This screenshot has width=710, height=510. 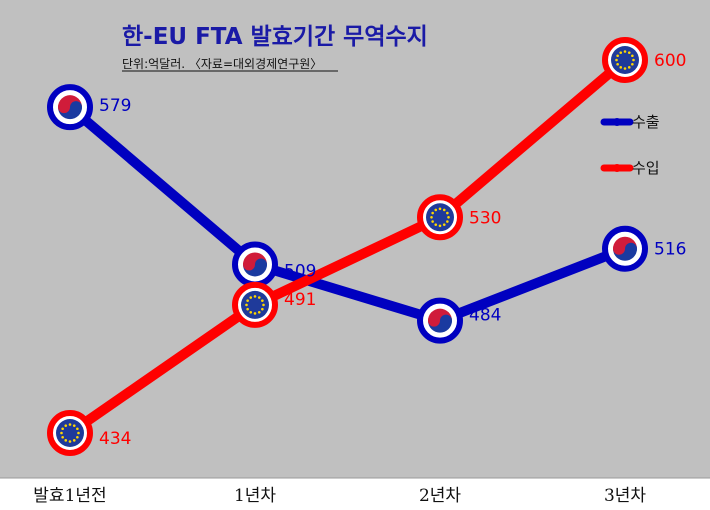 What do you see at coordinates (115, 106) in the screenshot?
I see `data-label: 579` at bounding box center [115, 106].